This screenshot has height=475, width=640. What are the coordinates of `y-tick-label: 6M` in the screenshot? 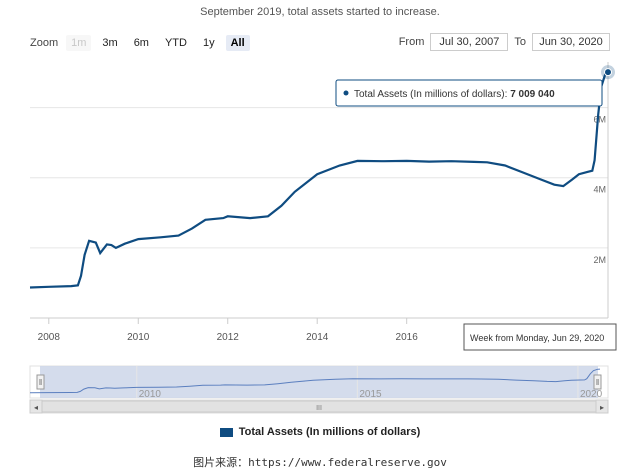 It's located at (599, 120).